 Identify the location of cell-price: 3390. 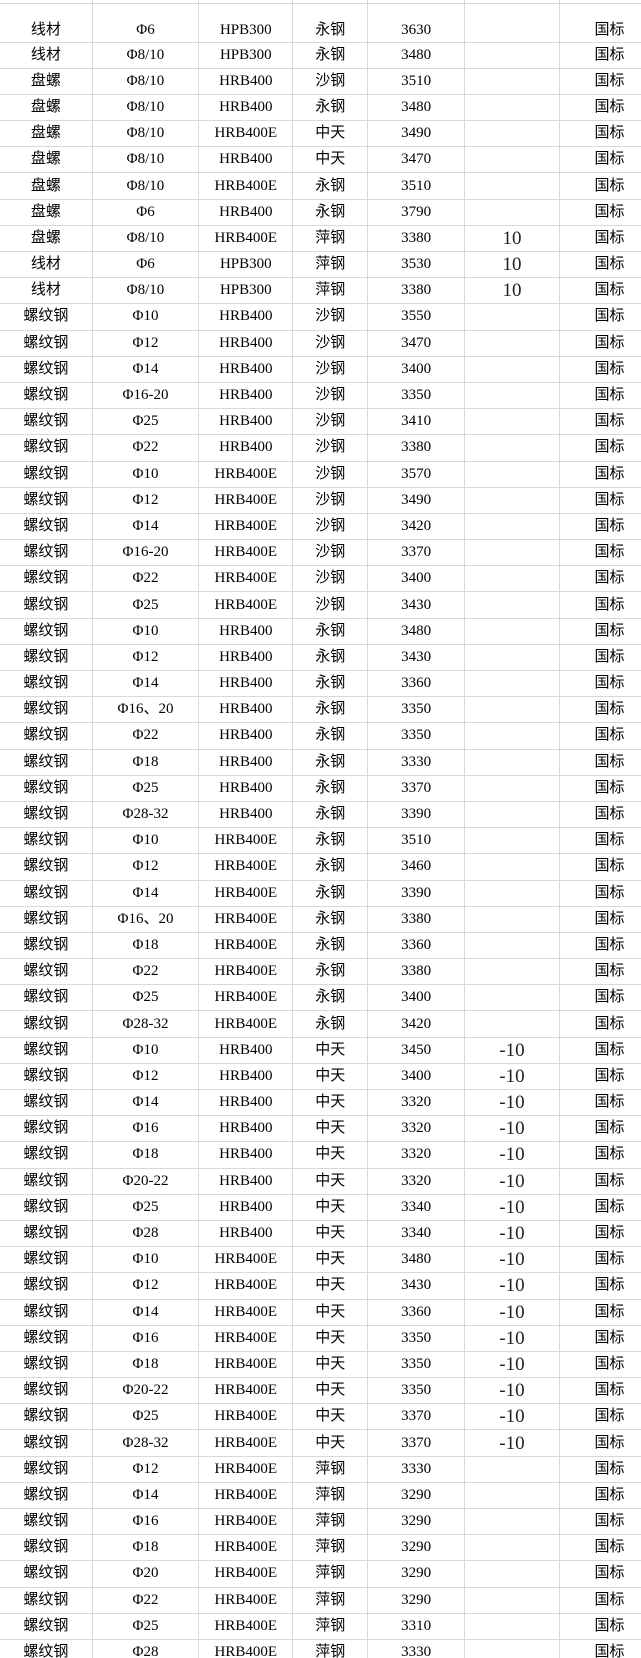
(416, 815).